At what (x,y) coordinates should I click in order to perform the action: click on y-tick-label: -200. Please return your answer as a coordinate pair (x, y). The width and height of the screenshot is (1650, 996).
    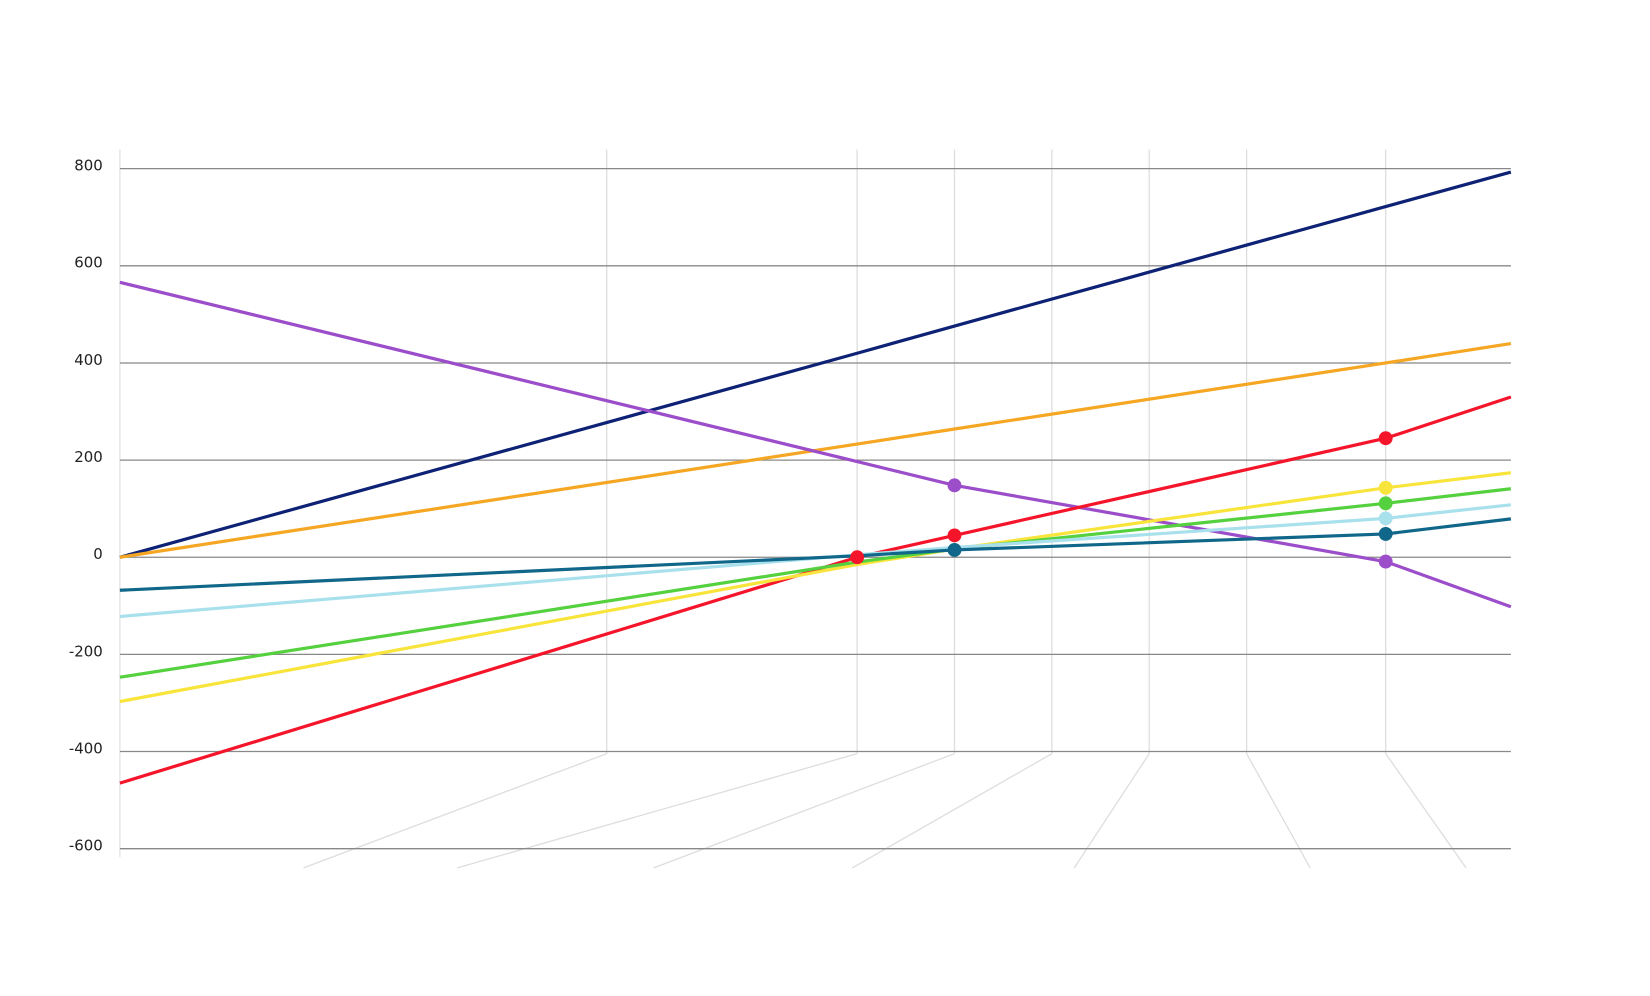
    Looking at the image, I should click on (86, 651).